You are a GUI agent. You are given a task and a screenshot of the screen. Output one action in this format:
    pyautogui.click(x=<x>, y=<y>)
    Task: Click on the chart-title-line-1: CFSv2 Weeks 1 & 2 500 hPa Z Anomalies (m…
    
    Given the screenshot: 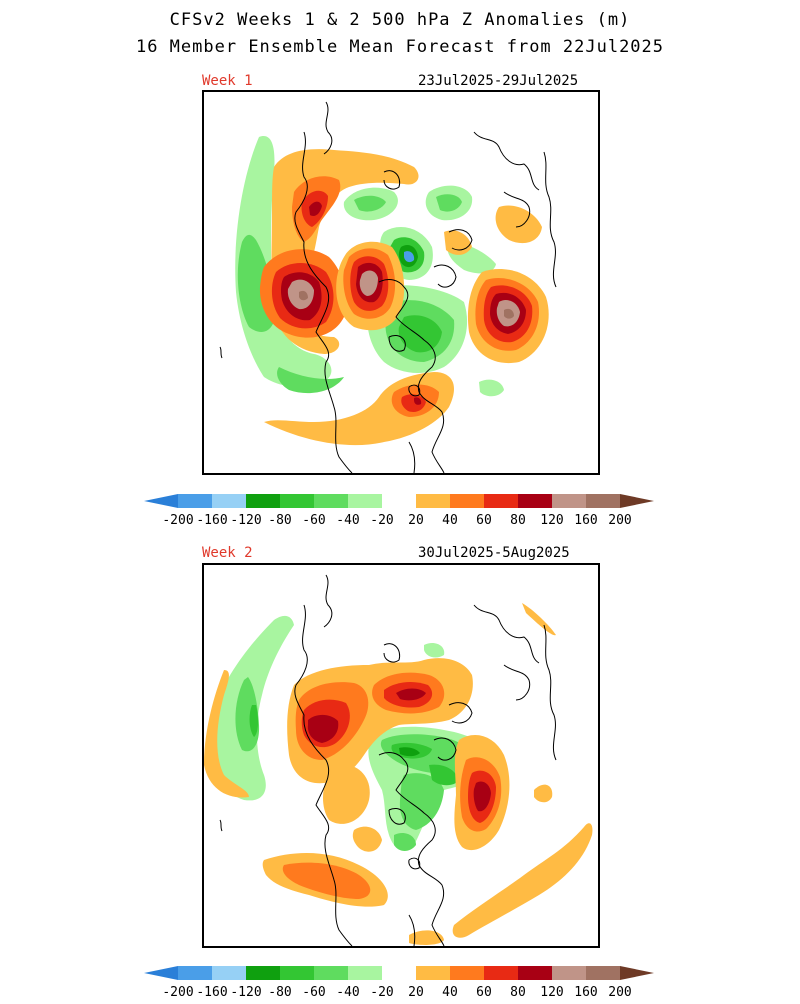 What is the action you would take?
    pyautogui.click(x=400, y=20)
    